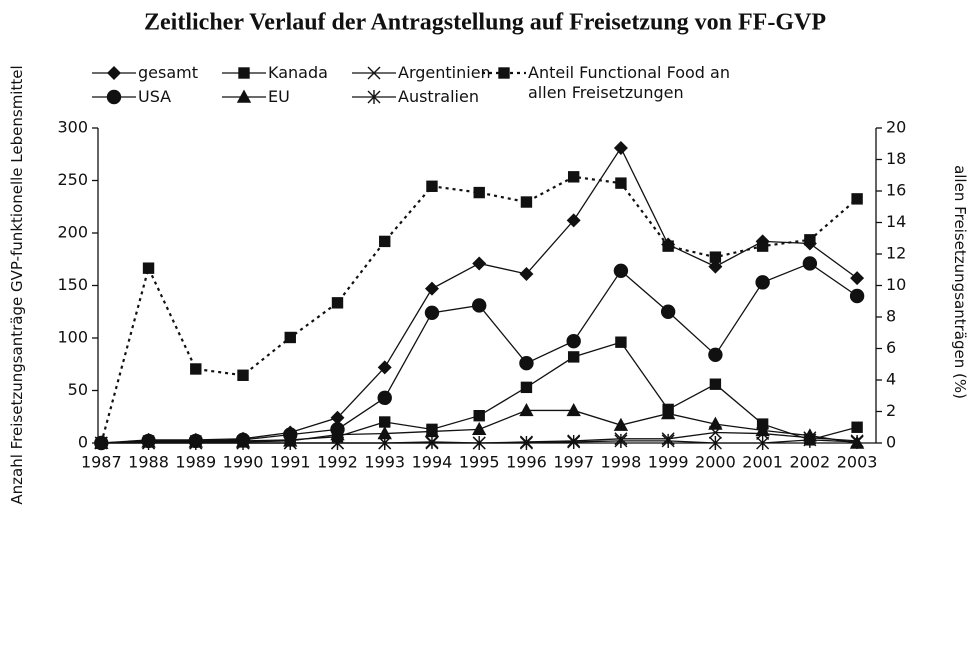  Describe the element at coordinates (168, 72) in the screenshot. I see `legend-label: gesamt` at that location.